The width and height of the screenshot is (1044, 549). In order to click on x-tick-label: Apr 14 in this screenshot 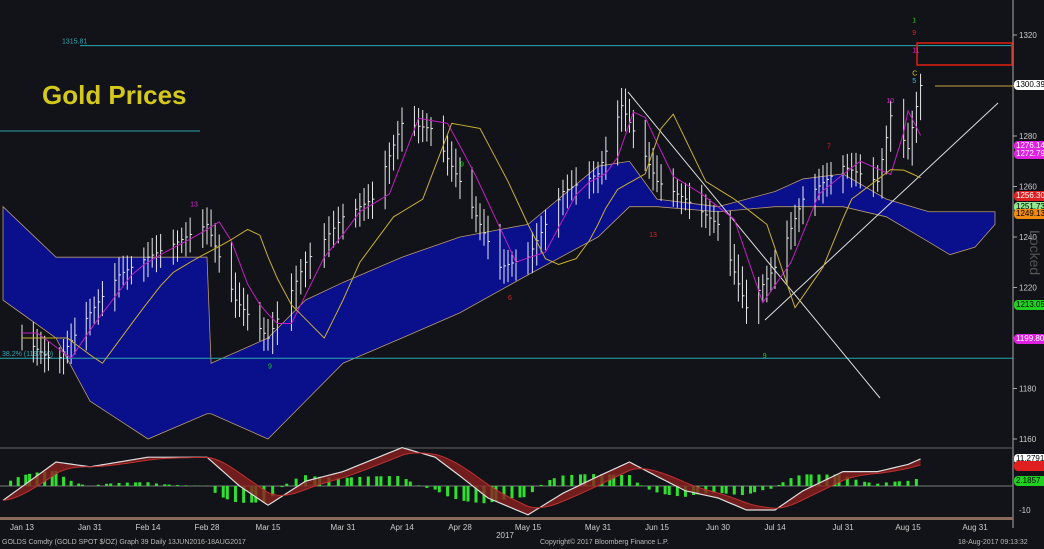, I will do `click(402, 527)`.